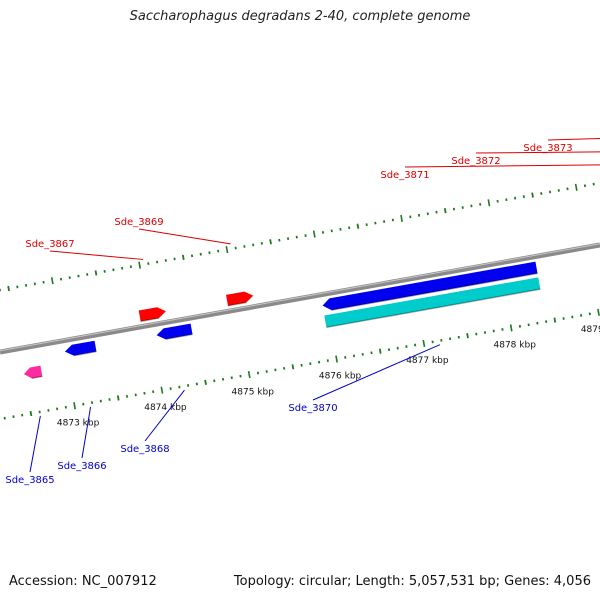  I want to click on accession-label: Accession: NC_007912, so click(83, 581).